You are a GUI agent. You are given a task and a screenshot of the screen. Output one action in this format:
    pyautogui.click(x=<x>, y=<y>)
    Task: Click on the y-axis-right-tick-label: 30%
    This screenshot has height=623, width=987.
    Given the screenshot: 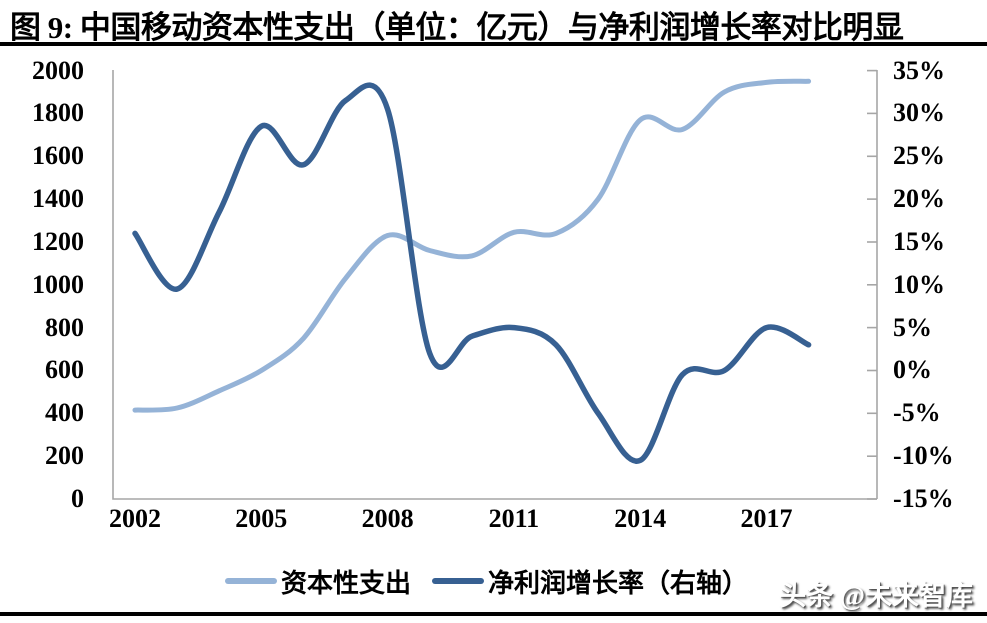 What is the action you would take?
    pyautogui.click(x=919, y=113)
    